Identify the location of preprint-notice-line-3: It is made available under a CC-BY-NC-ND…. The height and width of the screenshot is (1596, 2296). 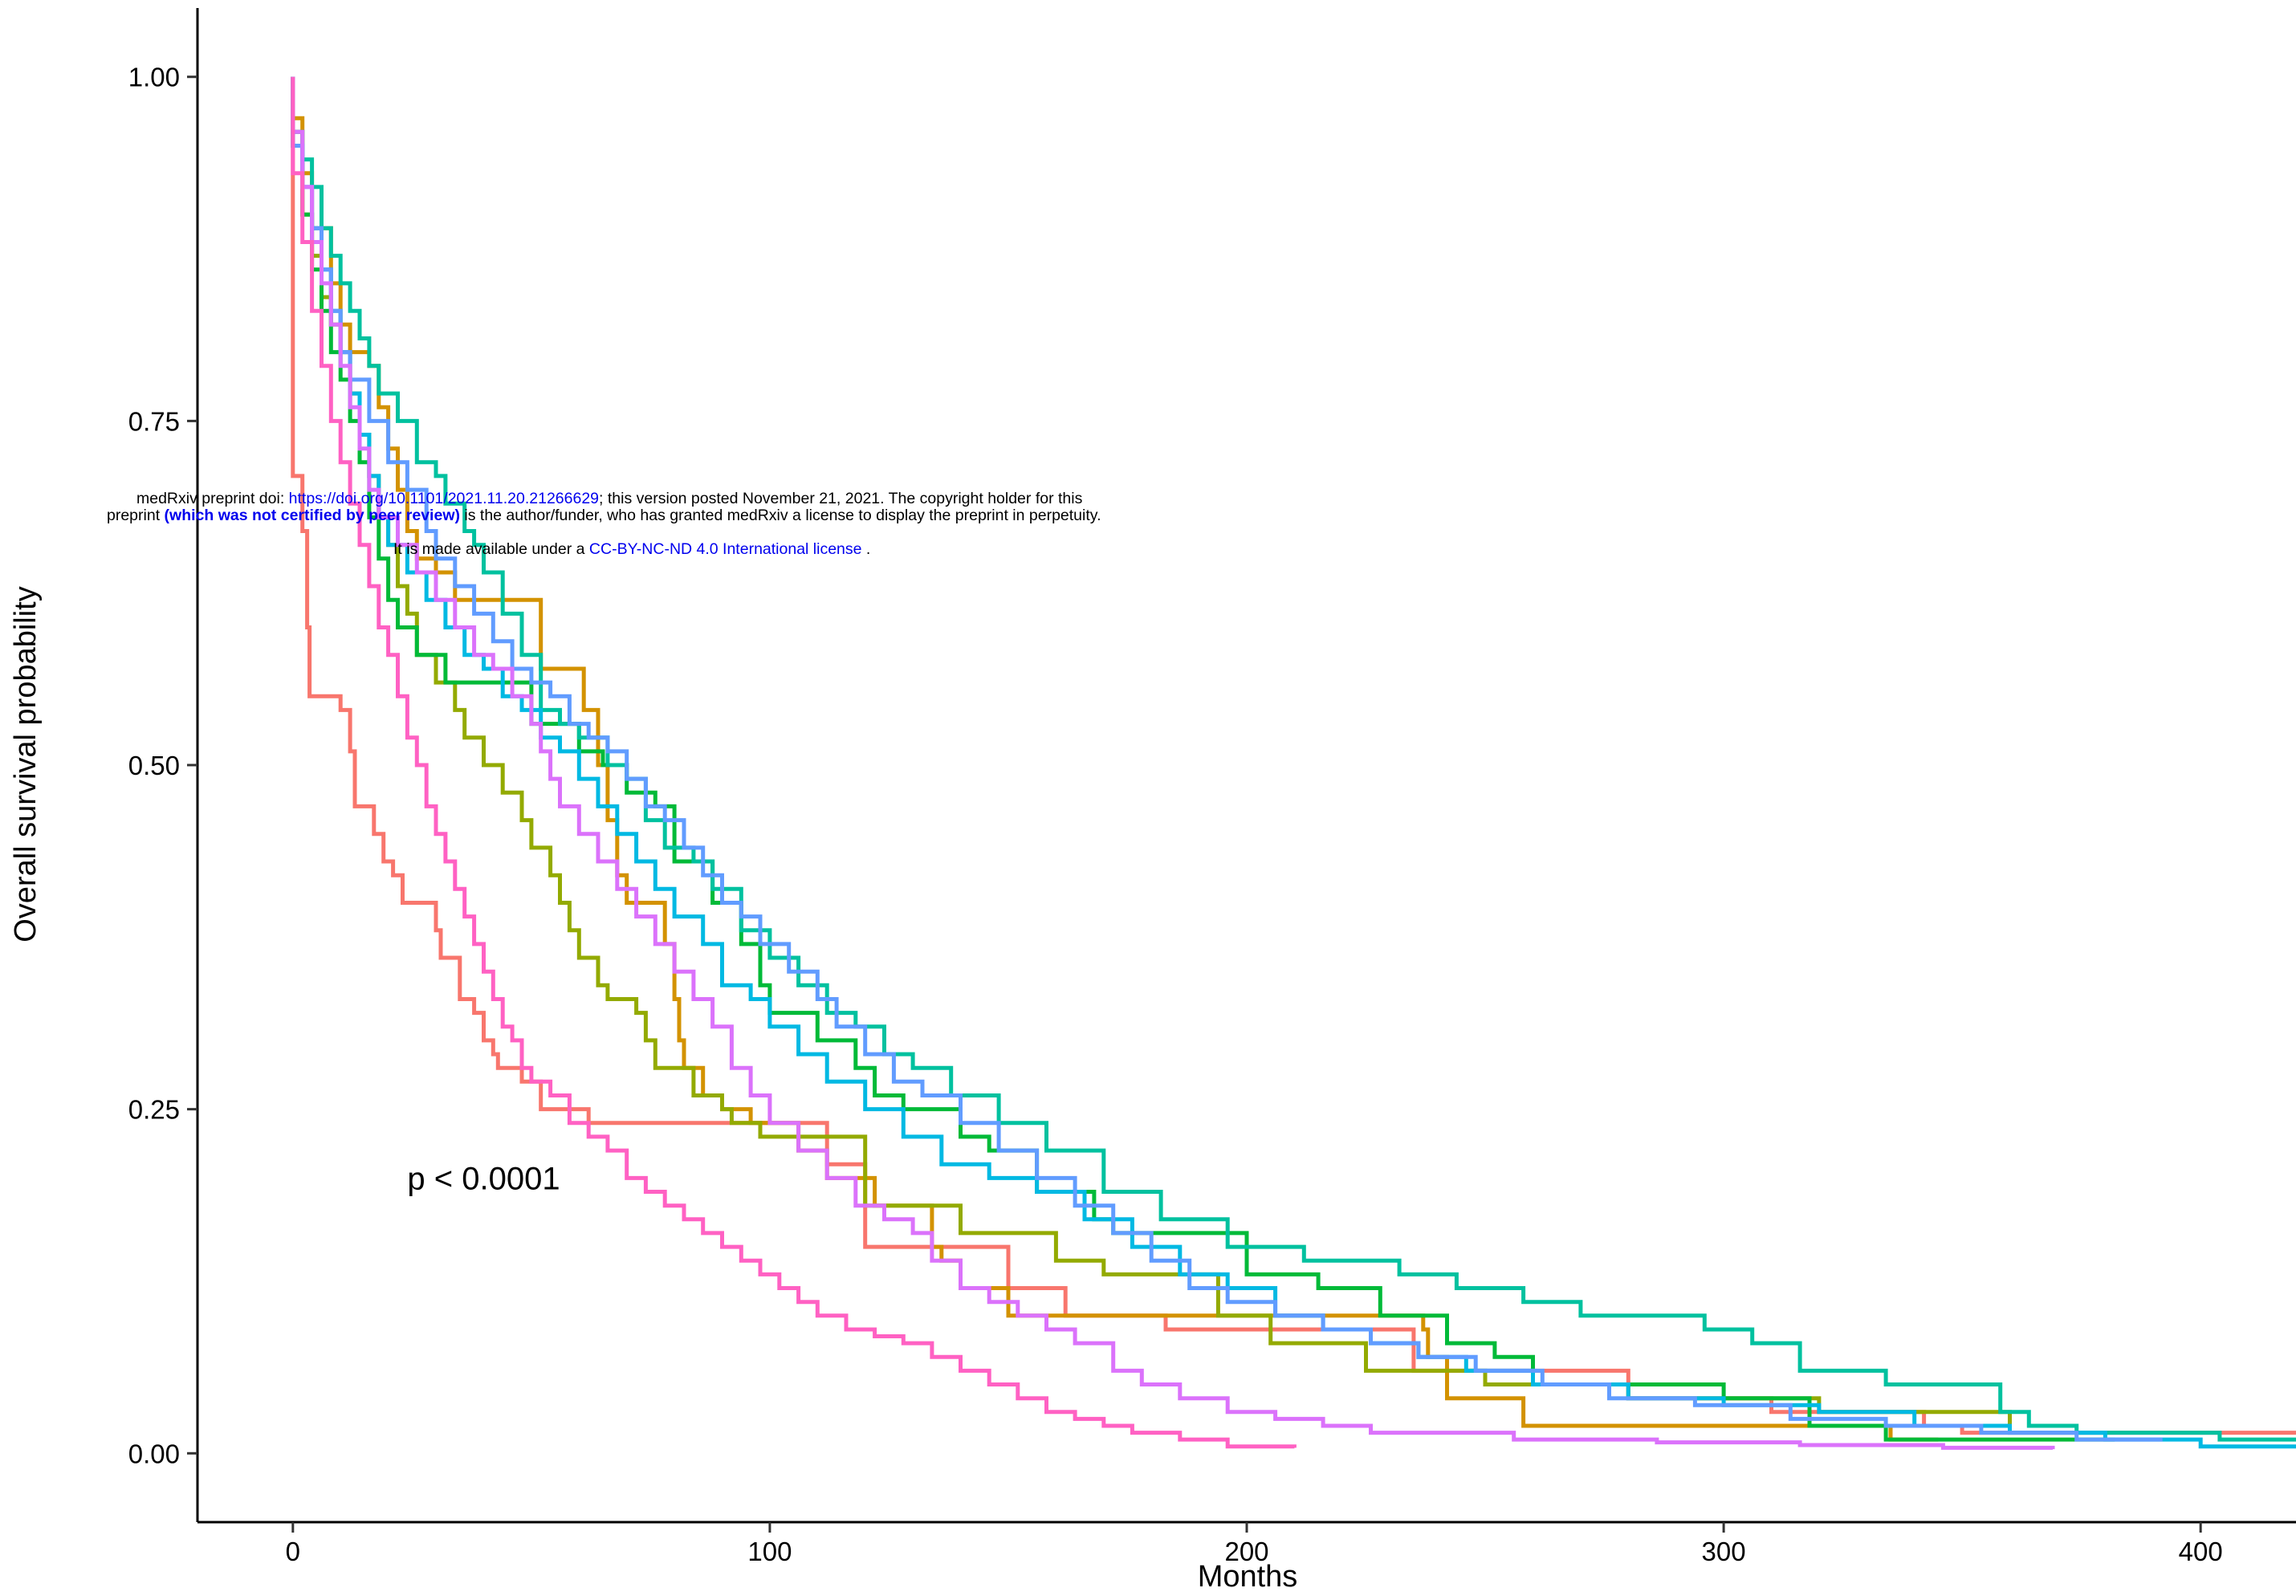
(632, 549).